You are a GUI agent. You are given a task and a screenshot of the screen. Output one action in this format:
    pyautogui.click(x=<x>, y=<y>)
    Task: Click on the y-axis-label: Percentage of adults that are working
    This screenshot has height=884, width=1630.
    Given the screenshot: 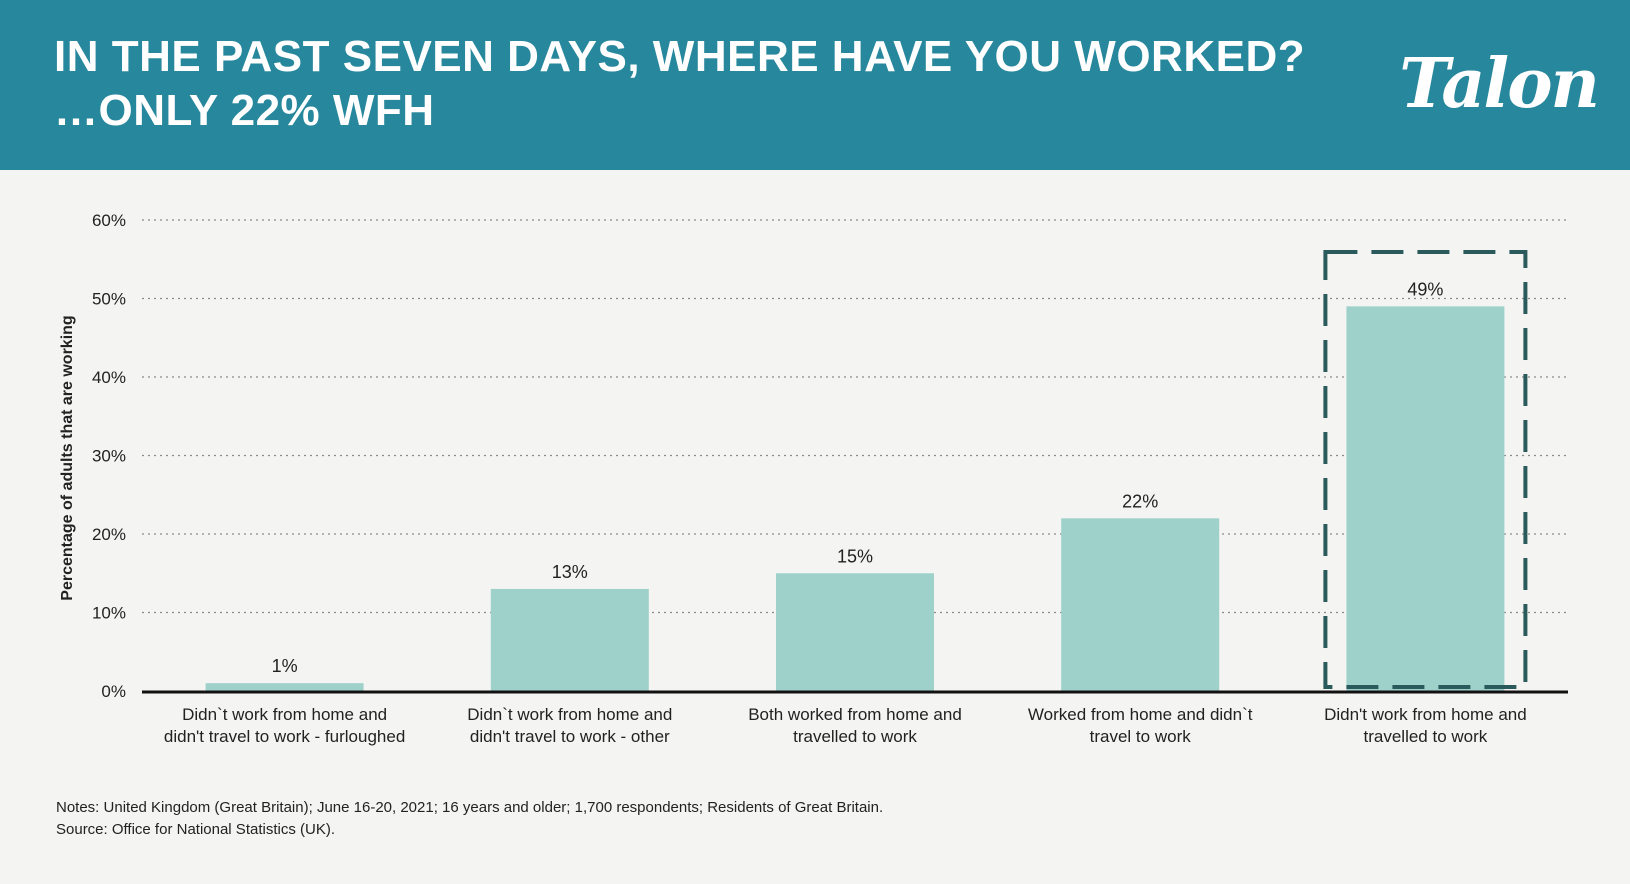 What is the action you would take?
    pyautogui.click(x=67, y=457)
    